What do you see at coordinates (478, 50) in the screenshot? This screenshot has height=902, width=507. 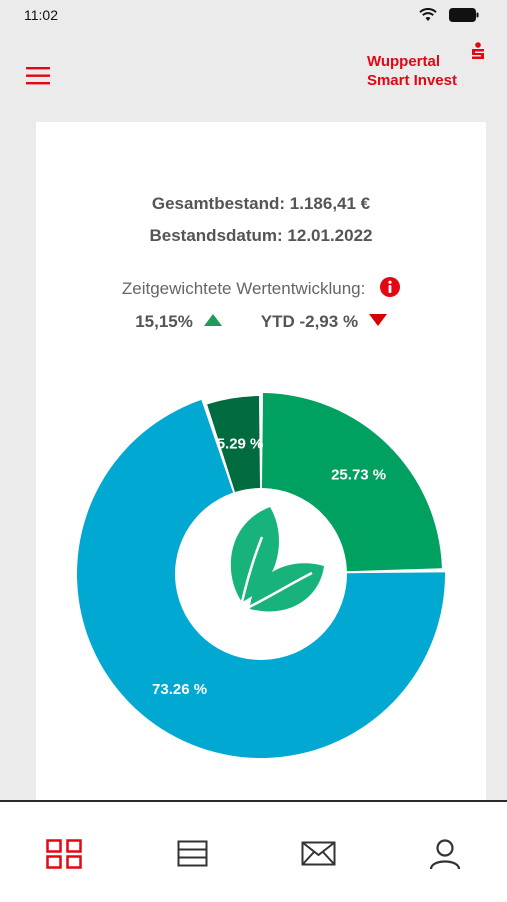 I see `sparkasse-logo-icon` at bounding box center [478, 50].